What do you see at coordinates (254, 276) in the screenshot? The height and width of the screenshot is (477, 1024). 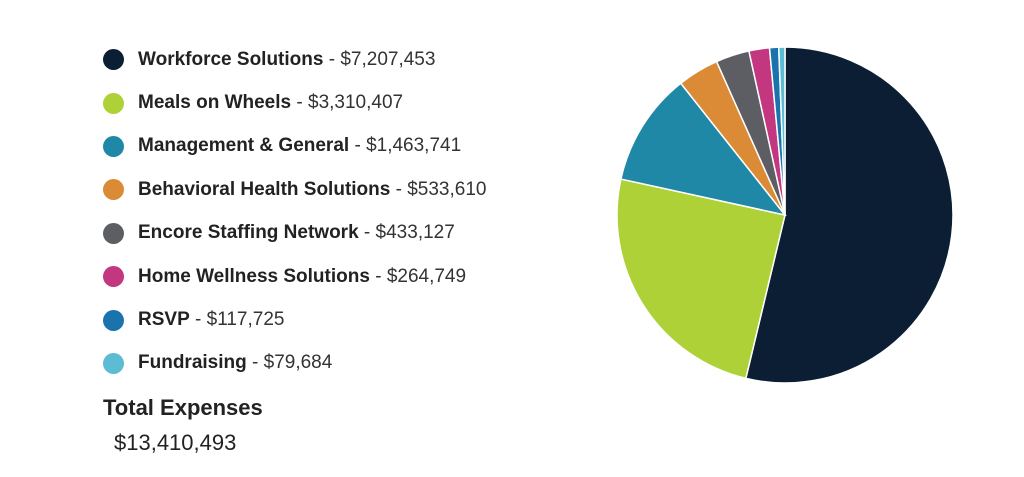 I see `legend-label: Home Wellness Solutions` at bounding box center [254, 276].